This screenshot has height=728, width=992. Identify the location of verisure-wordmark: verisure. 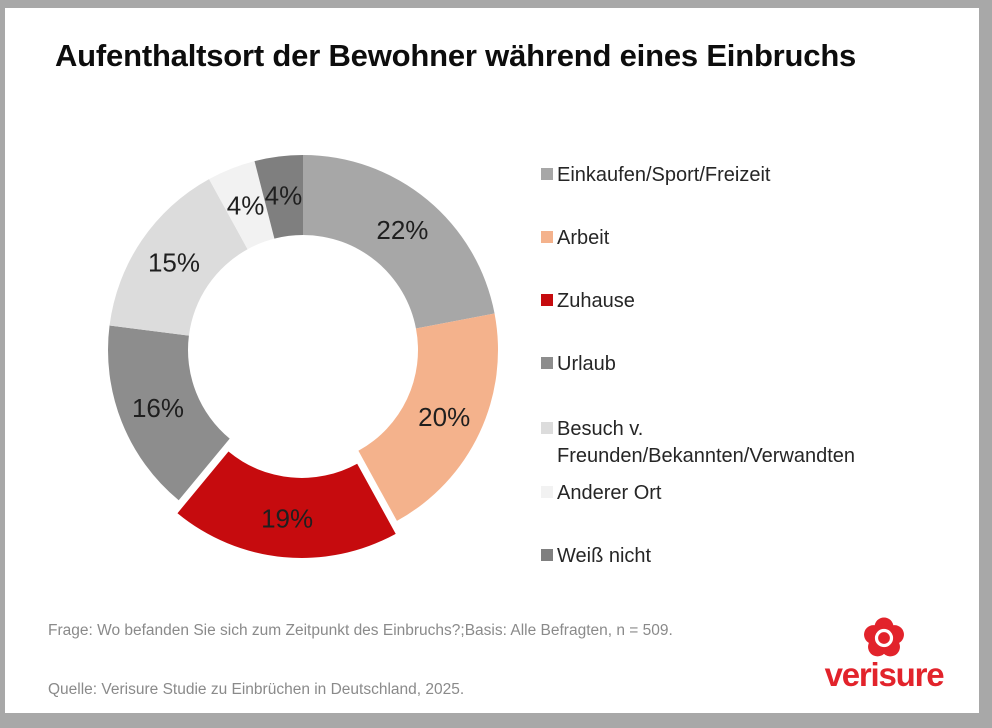
(884, 674).